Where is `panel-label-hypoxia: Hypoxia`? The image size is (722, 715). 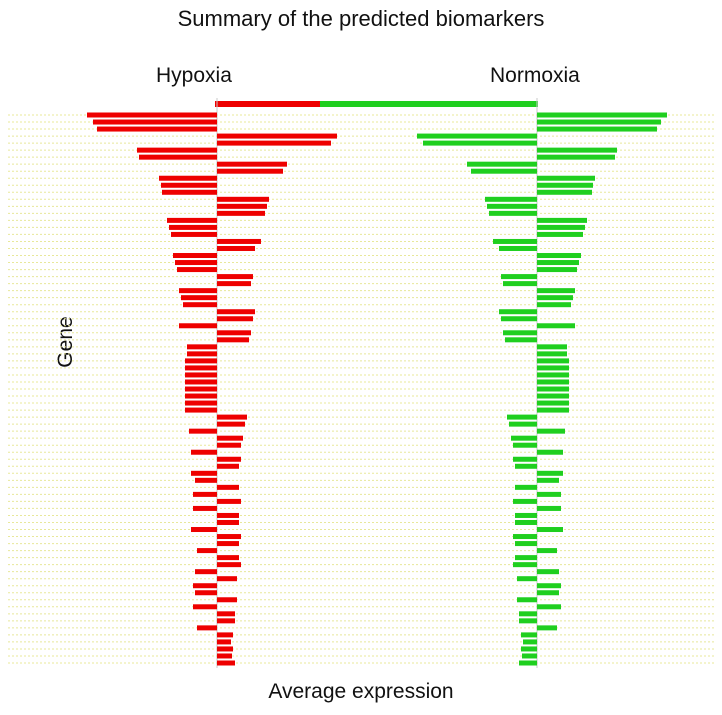
panel-label-hypoxia: Hypoxia is located at coordinates (194, 75).